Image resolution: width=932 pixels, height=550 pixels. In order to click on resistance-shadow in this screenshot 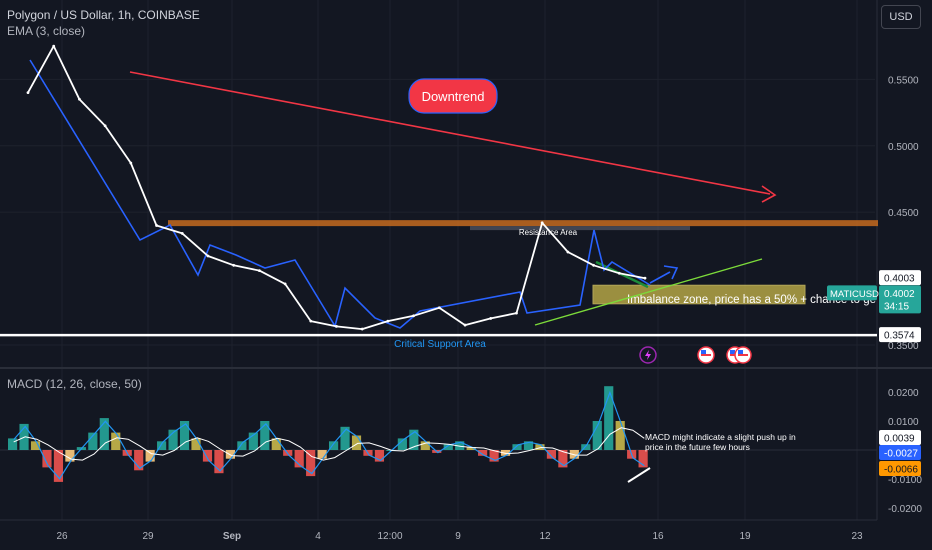, I will do `click(580, 228)`.